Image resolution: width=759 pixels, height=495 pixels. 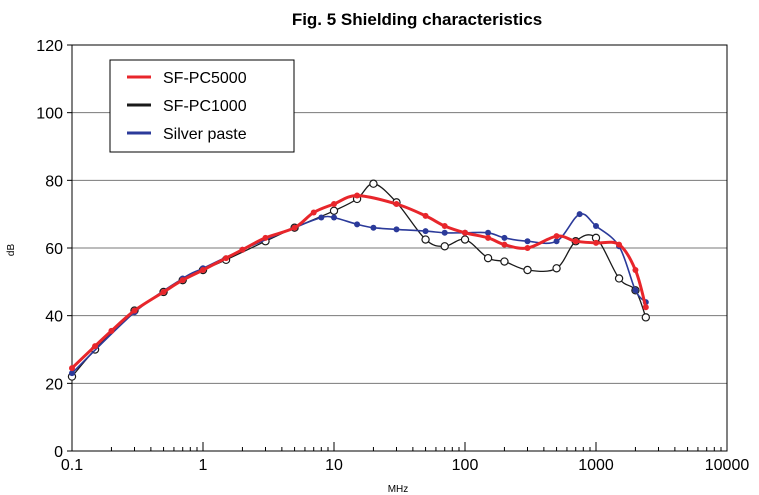 I want to click on y-axis-title: dB, so click(x=11, y=250).